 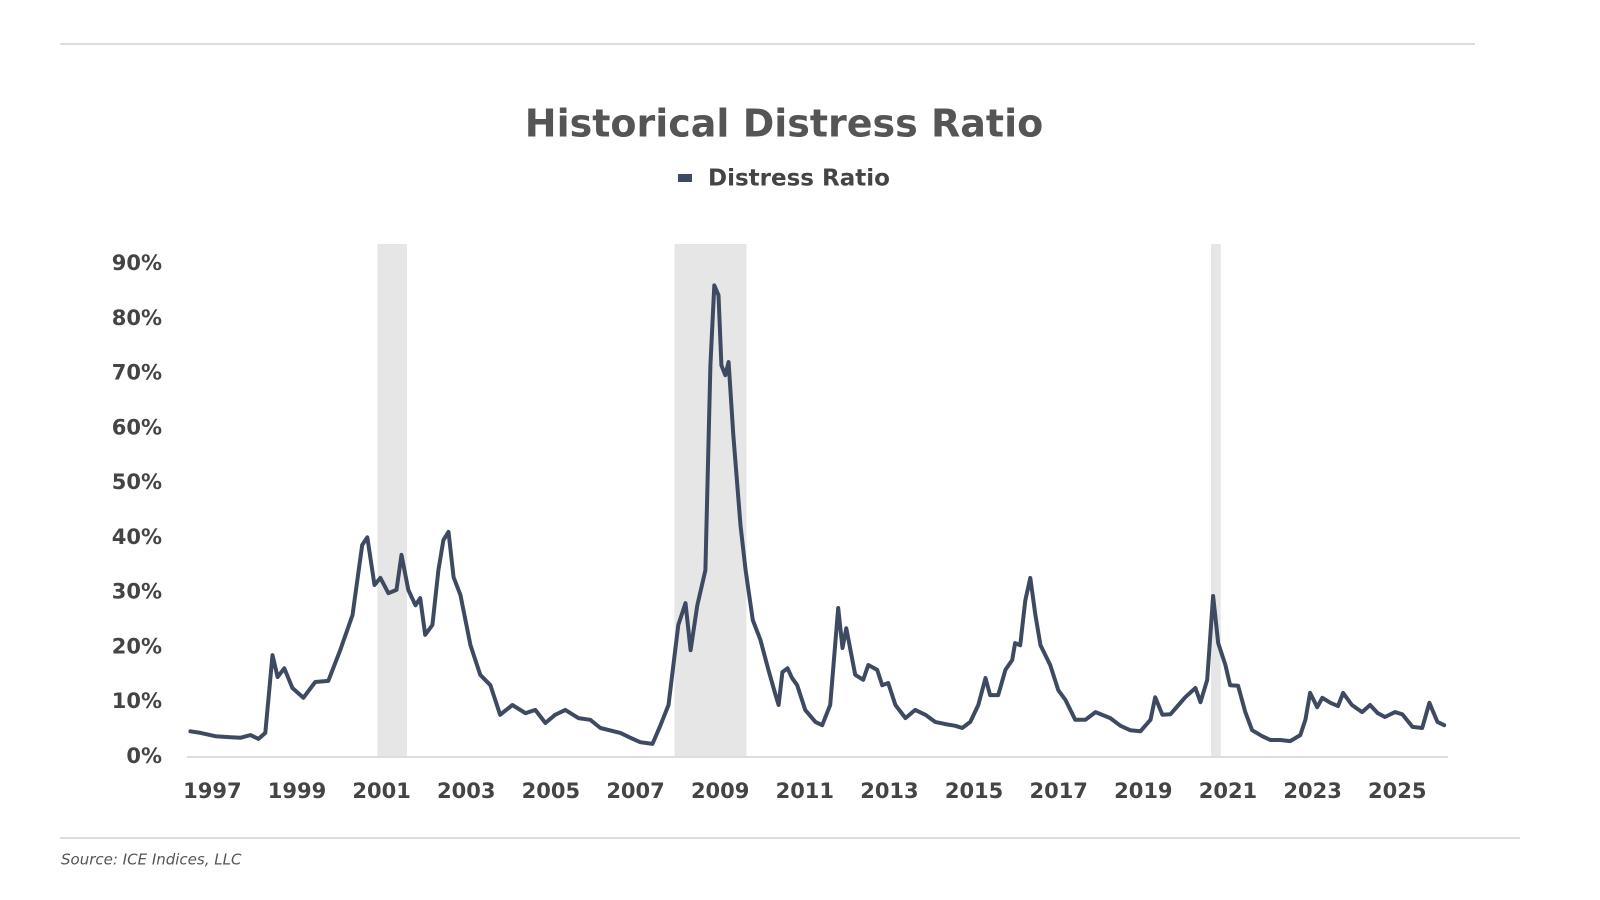 What do you see at coordinates (144, 756) in the screenshot?
I see `y-tick-label: 0%` at bounding box center [144, 756].